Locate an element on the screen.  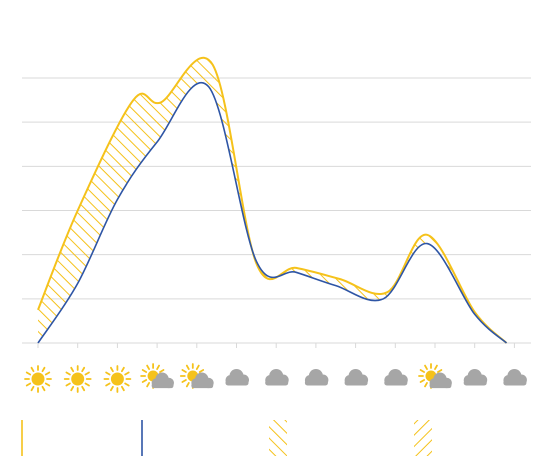
legend is located at coordinates (226, 438).